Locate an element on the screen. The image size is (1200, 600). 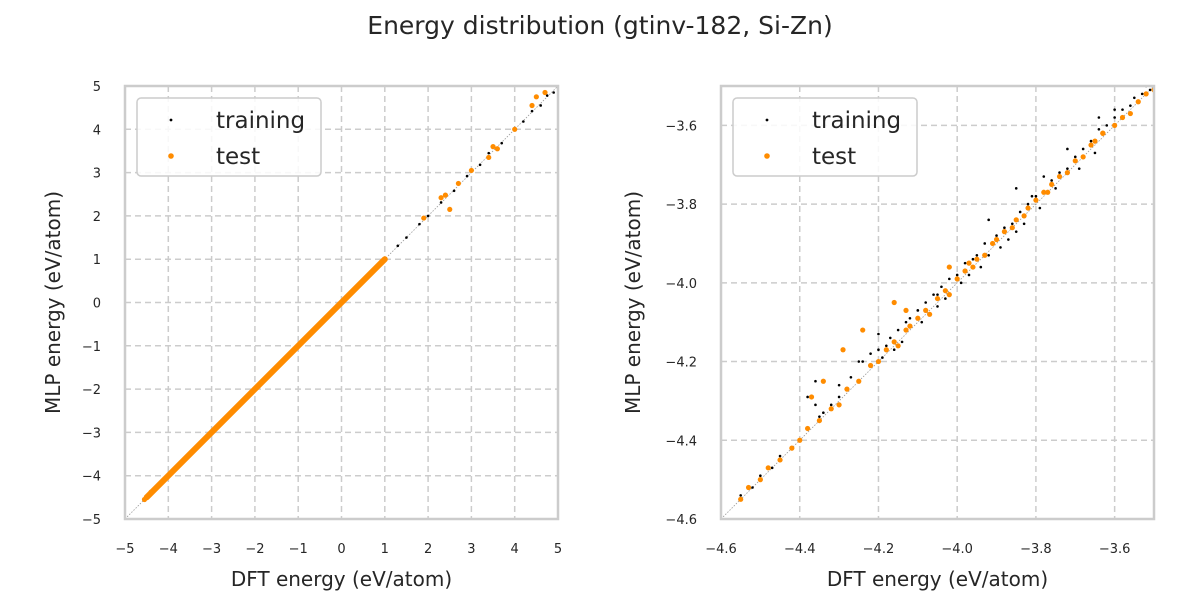
x-tick-label: 0 is located at coordinates (341, 549).